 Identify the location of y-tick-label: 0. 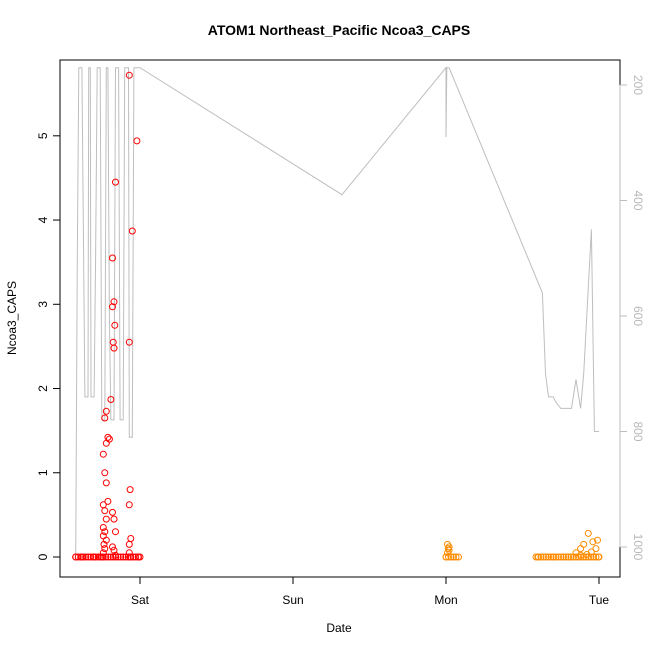
(43, 556).